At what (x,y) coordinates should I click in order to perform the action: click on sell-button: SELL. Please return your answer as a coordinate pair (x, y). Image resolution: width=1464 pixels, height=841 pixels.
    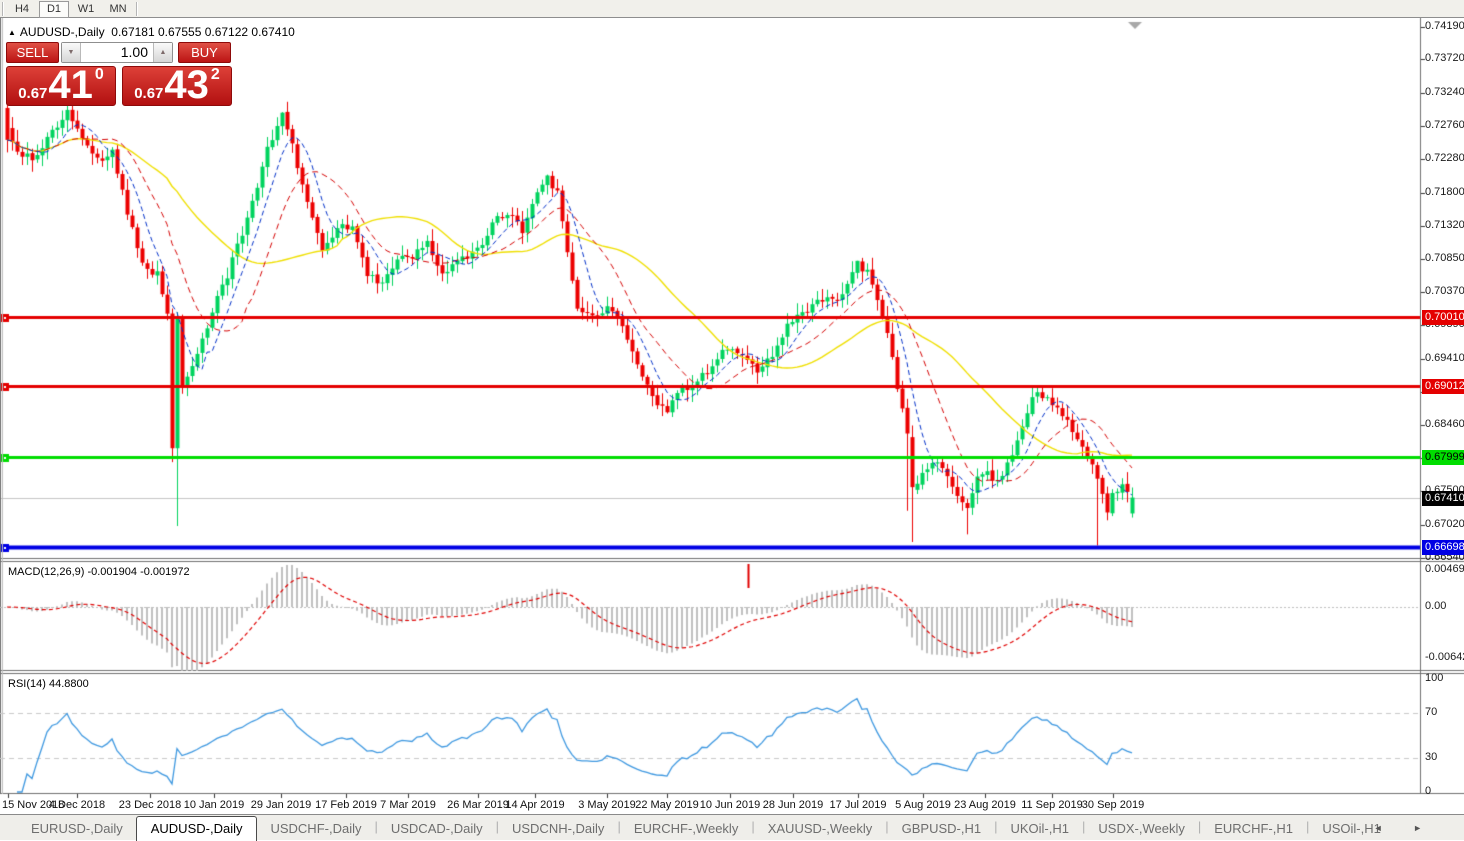
    Looking at the image, I should click on (32, 52).